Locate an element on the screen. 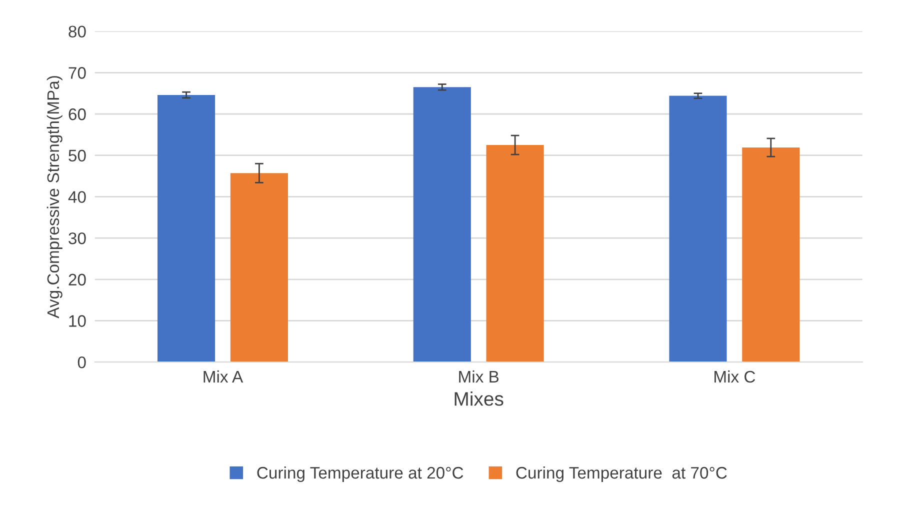  x-tick-label: Mix C is located at coordinates (735, 376).